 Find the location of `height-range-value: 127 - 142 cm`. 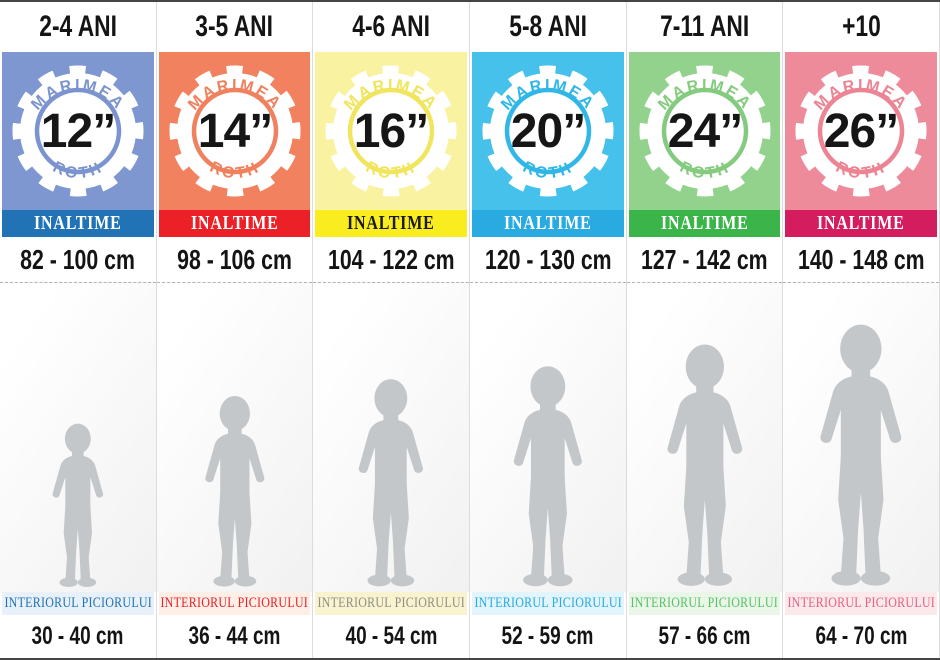

height-range-value: 127 - 142 cm is located at coordinates (704, 259).